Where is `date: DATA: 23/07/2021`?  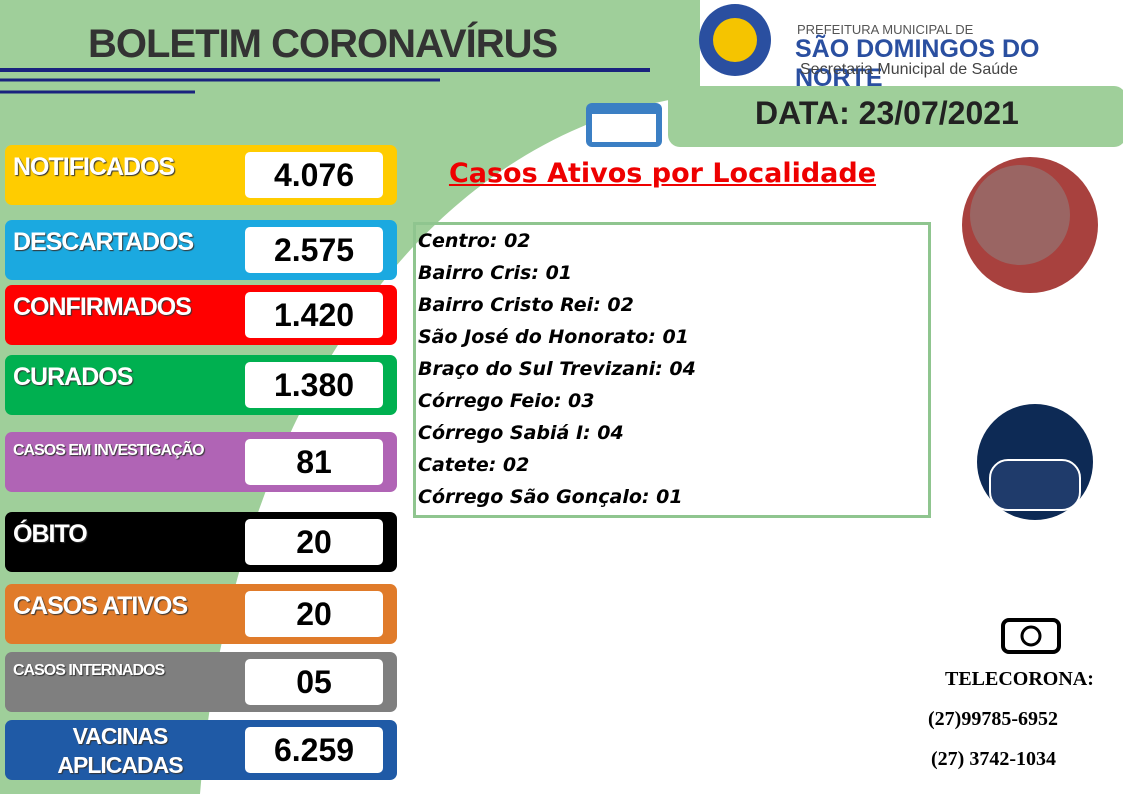
date: DATA: 23/07/2021 is located at coordinates (887, 113).